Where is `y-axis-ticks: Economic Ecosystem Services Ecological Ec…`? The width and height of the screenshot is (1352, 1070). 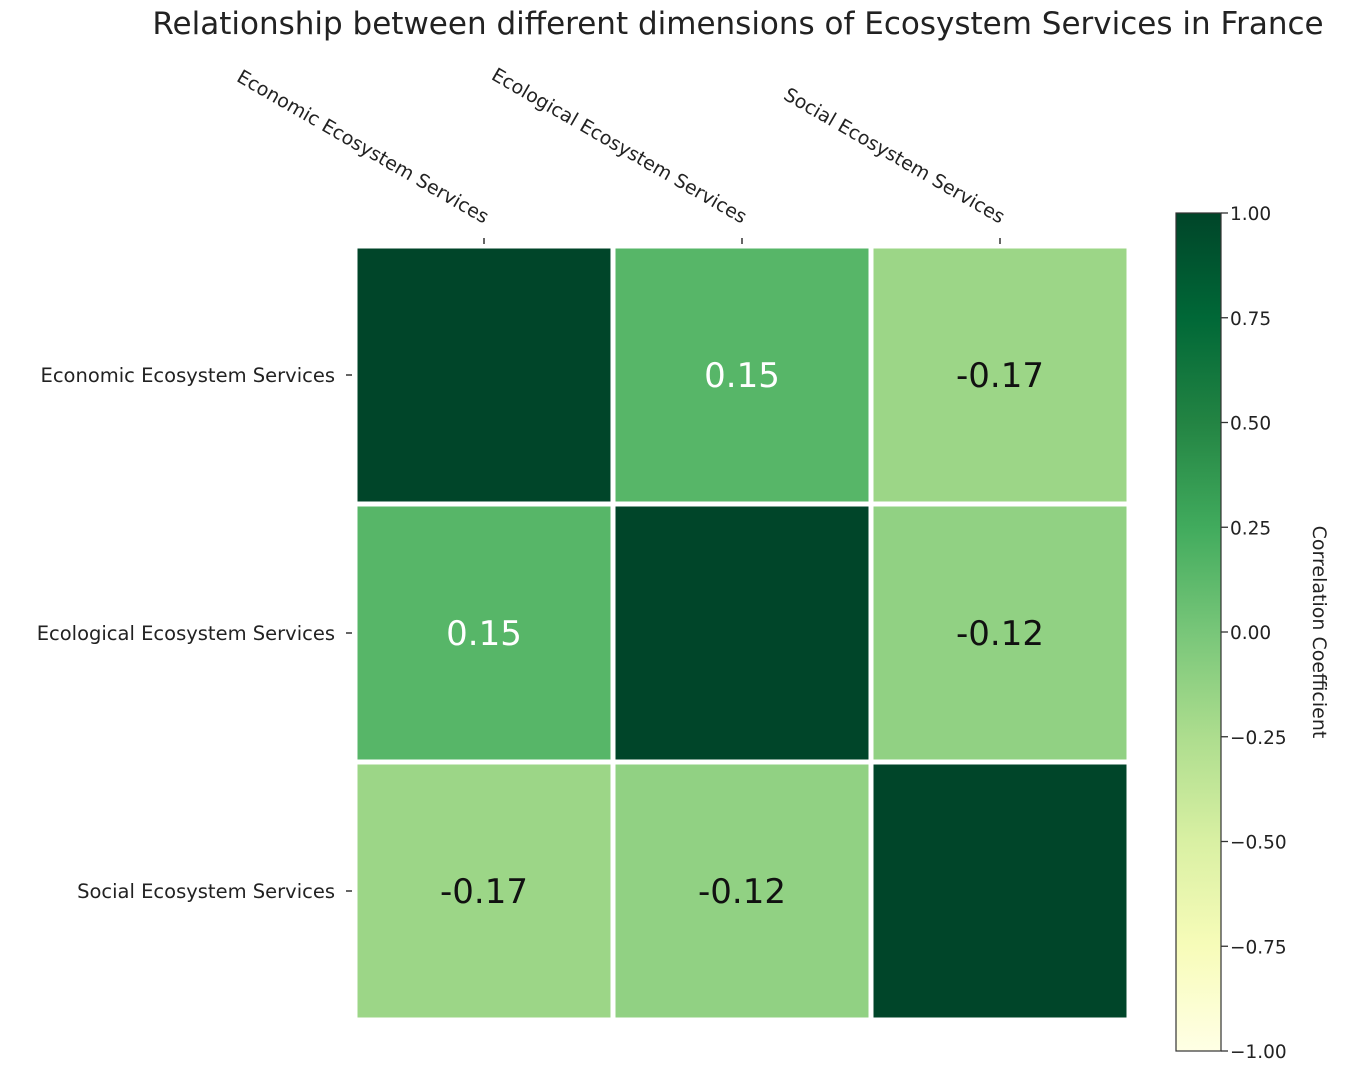 y-axis-ticks: Economic Ecosystem Services Ecological Ec… is located at coordinates (194, 633).